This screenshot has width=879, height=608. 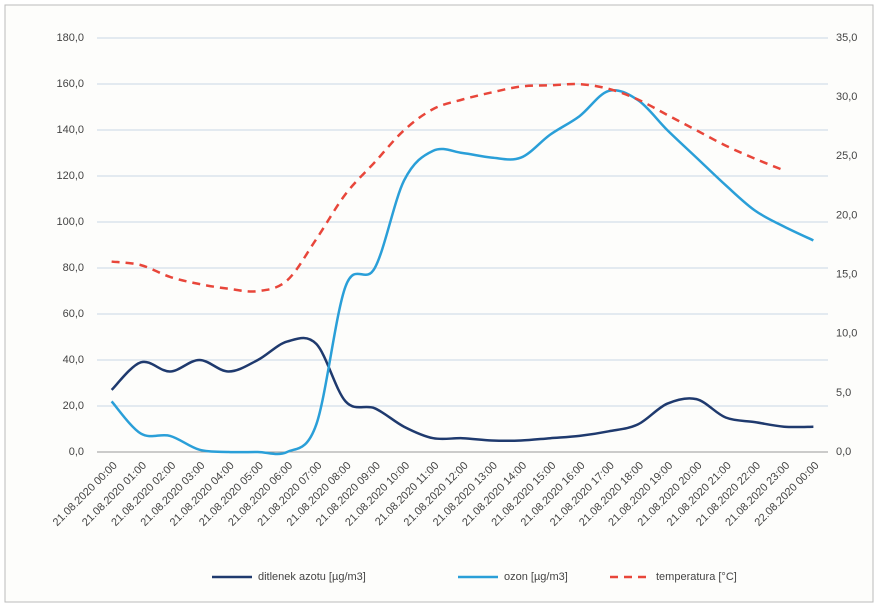 I want to click on y2-tick-label: 5,0, so click(x=843, y=393).